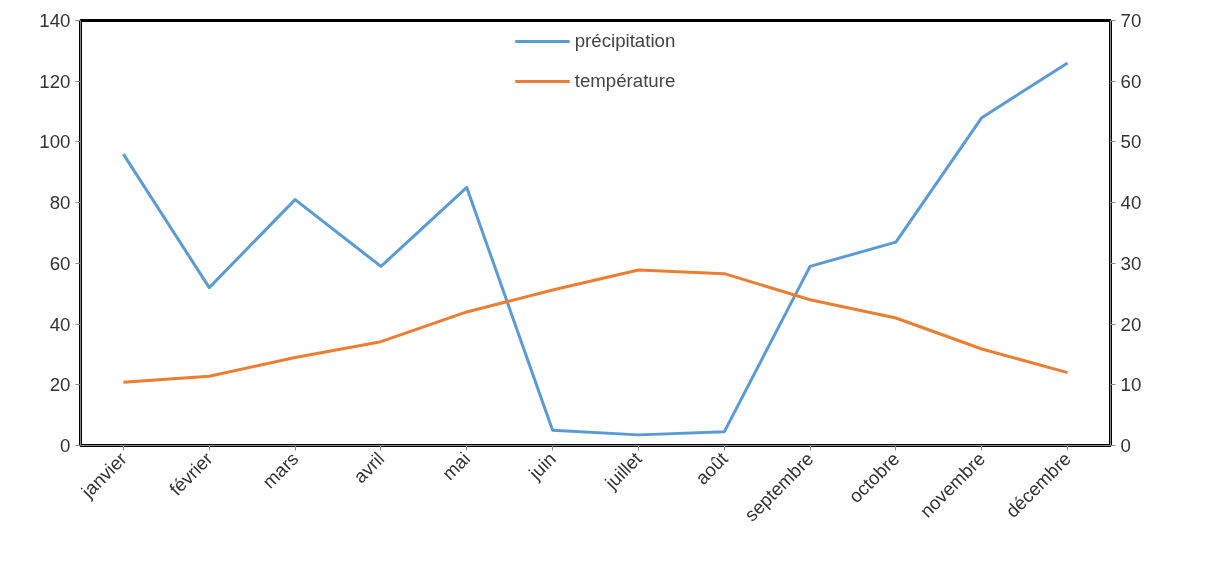  Describe the element at coordinates (456, 466) in the screenshot. I see `x-tick-label: mai` at that location.